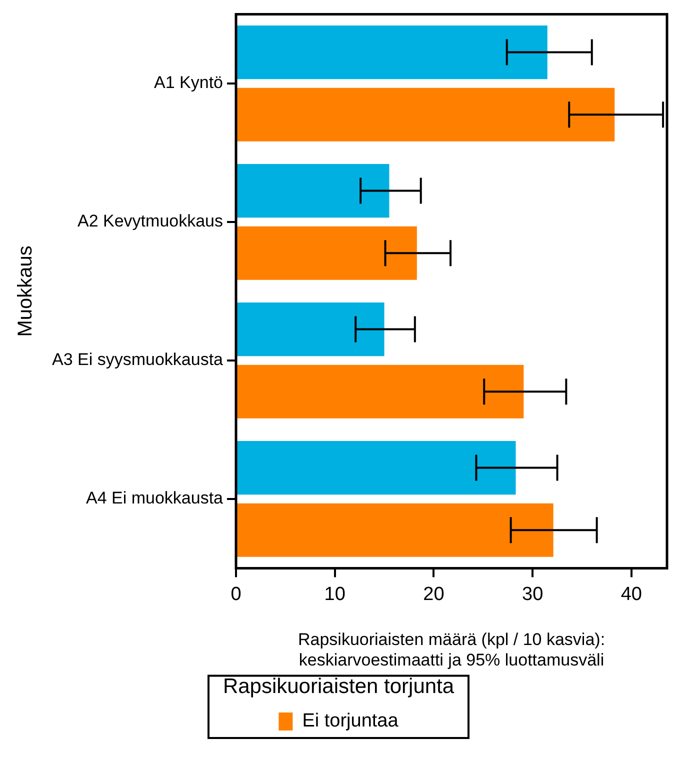 The width and height of the screenshot is (673, 765). I want to click on x-tick-label: 40, so click(631, 594).